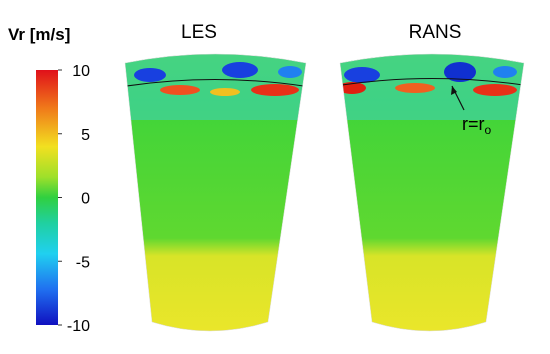  What do you see at coordinates (488, 130) in the screenshot?
I see `annotation-subscript: o` at bounding box center [488, 130].